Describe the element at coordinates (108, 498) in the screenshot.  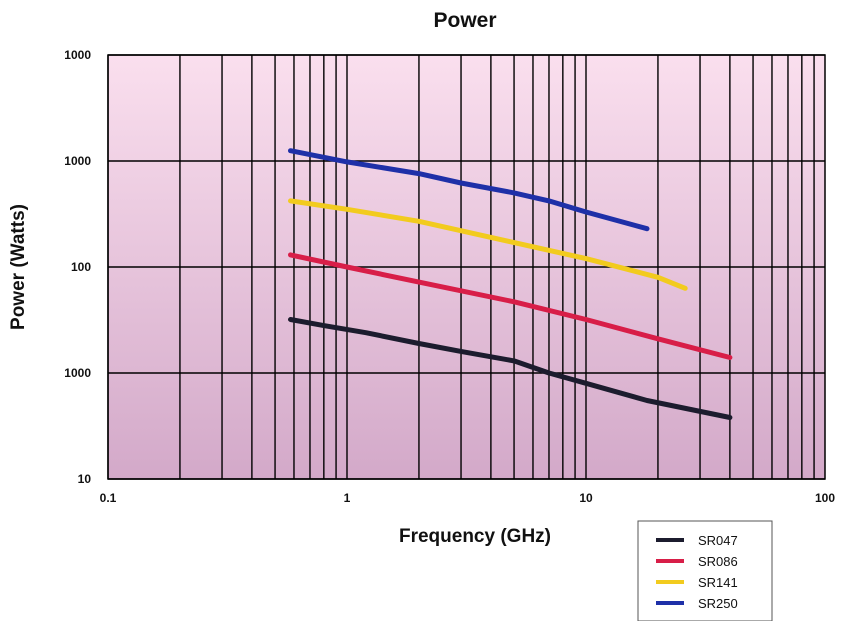
I see `x-tick-label: 0.1` at that location.